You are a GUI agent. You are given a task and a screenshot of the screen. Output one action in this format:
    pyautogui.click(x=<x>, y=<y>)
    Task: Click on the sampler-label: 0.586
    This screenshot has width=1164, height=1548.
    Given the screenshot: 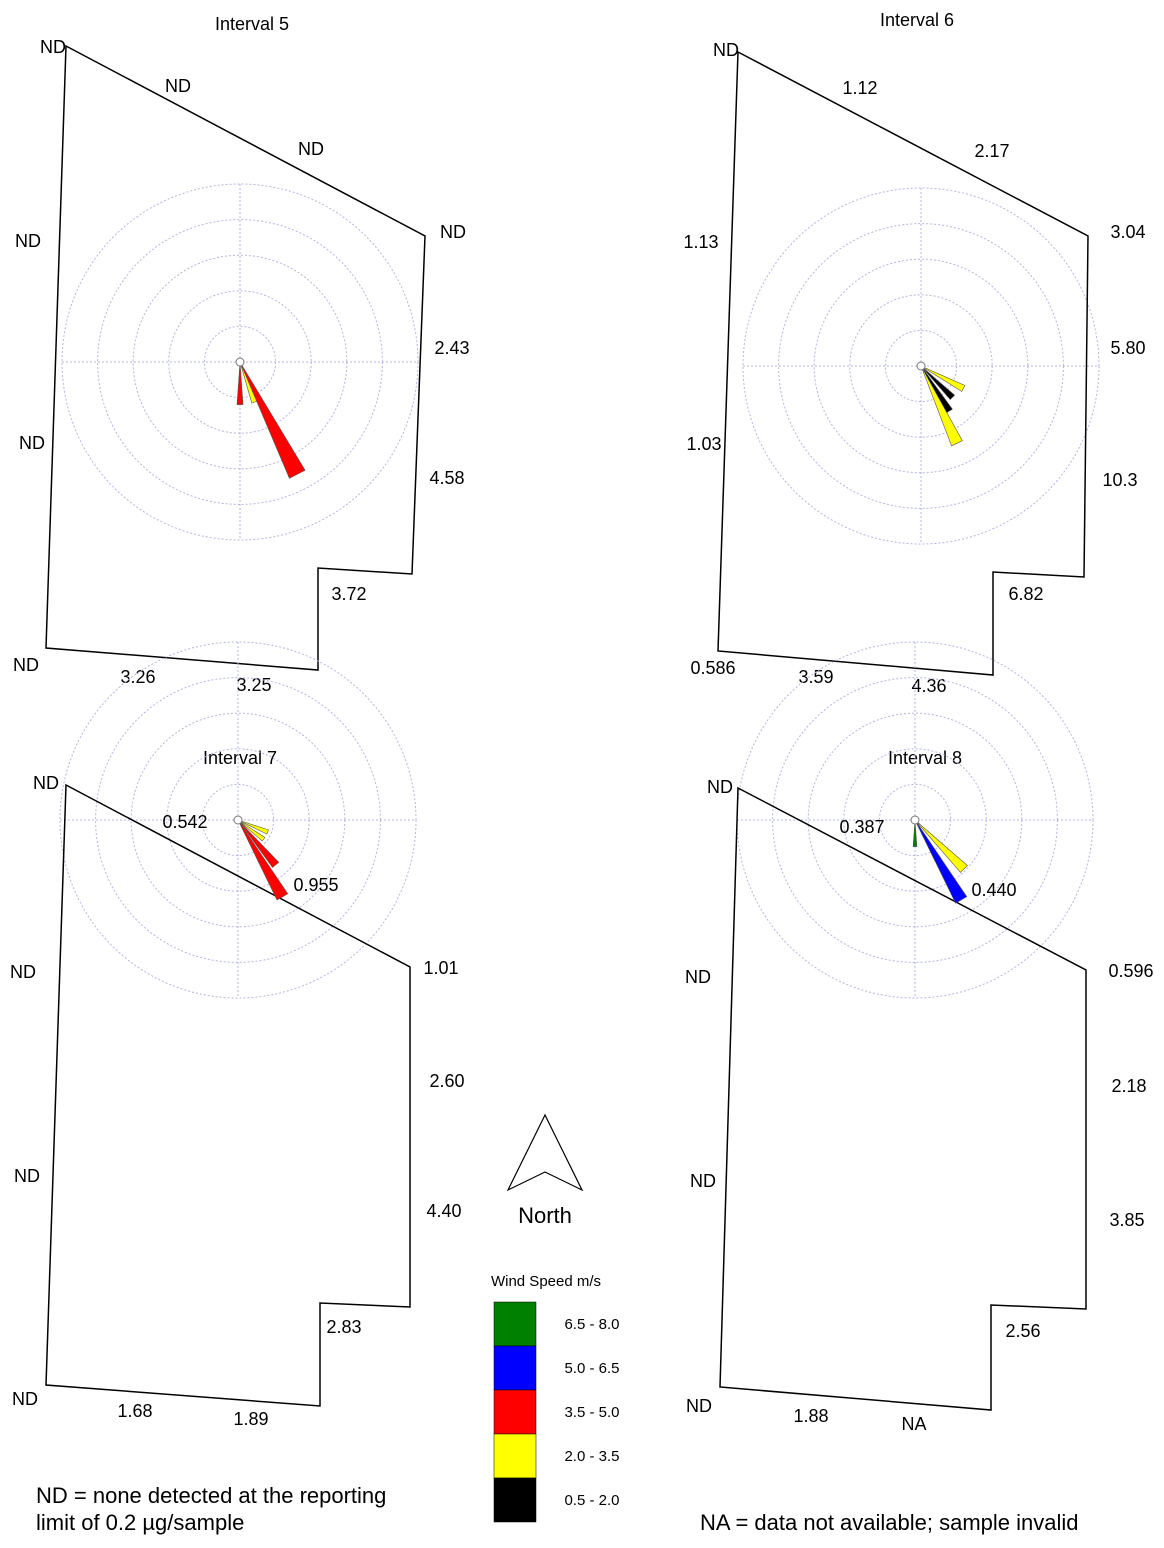 What is the action you would take?
    pyautogui.click(x=712, y=668)
    